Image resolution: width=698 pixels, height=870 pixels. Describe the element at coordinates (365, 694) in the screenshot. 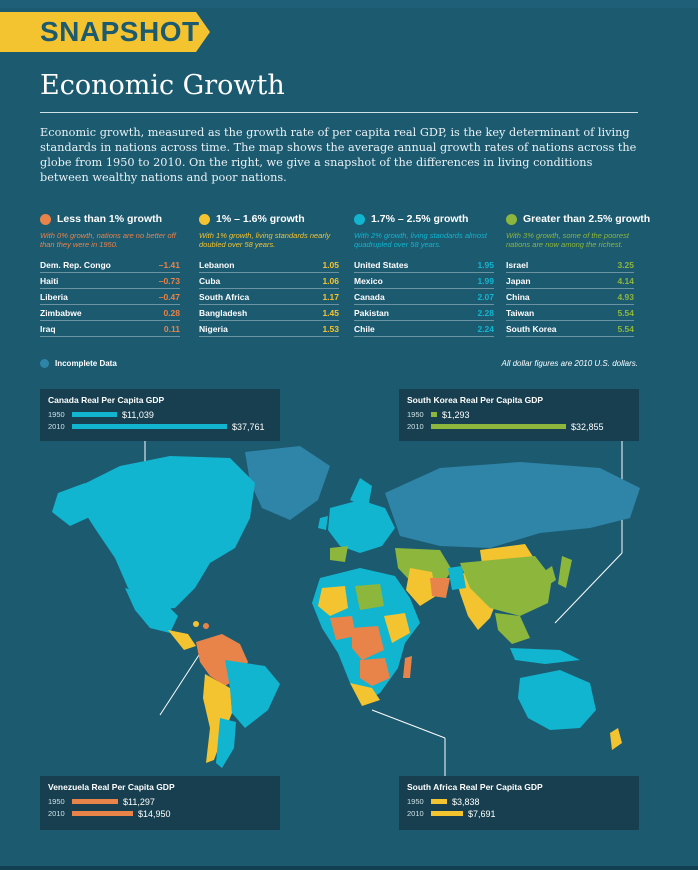

I see `south-africa-region` at that location.